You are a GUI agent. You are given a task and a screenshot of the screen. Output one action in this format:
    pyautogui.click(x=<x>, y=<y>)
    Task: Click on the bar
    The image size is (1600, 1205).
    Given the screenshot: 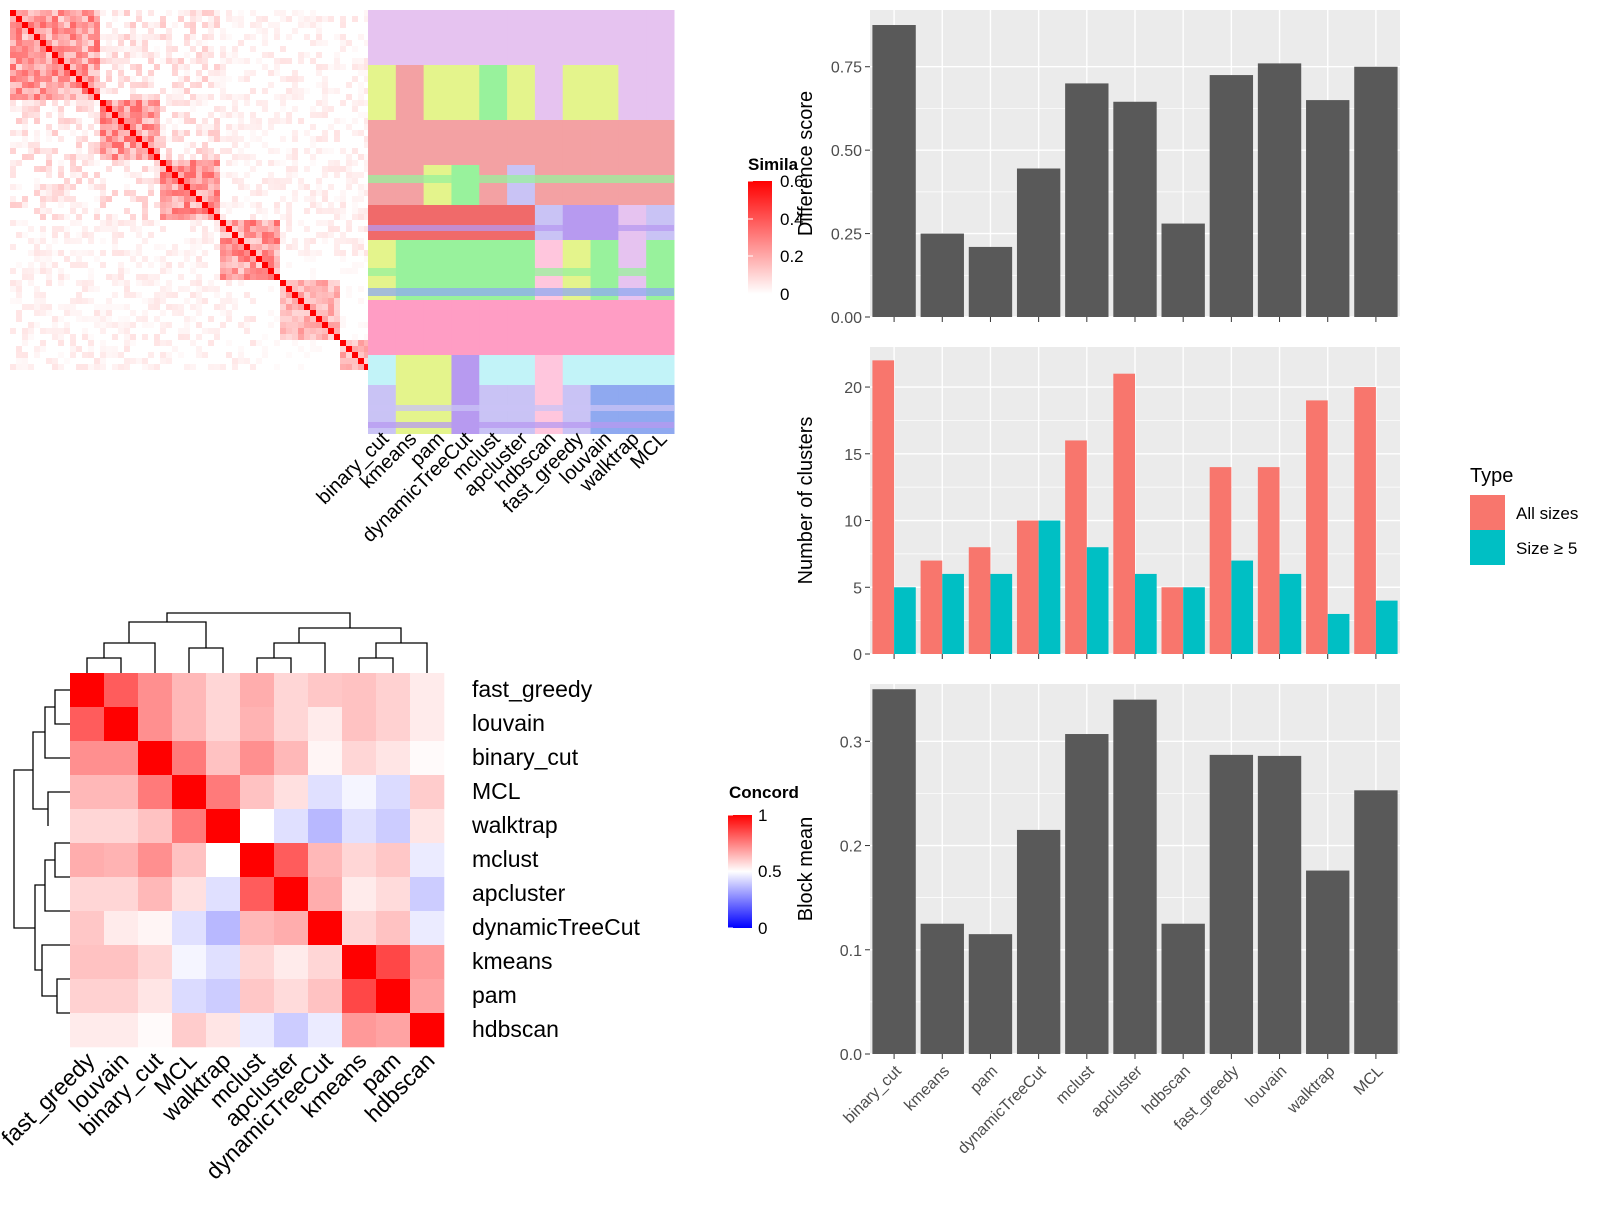 What is the action you would take?
    pyautogui.click(x=1087, y=200)
    